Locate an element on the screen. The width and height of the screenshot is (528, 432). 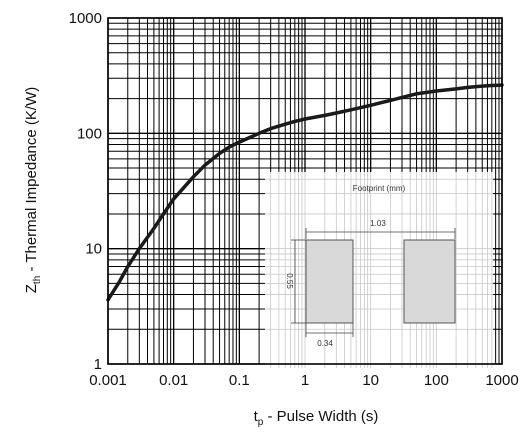
y-tick-label: 10 is located at coordinates (93, 249).